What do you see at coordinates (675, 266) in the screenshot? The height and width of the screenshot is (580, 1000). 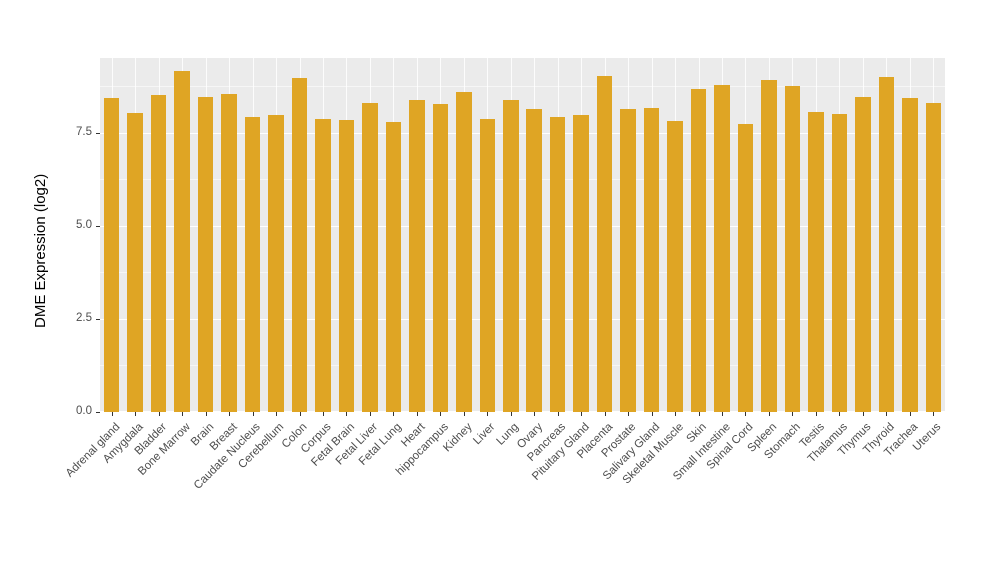 I see `bar-skeletal-muscle` at bounding box center [675, 266].